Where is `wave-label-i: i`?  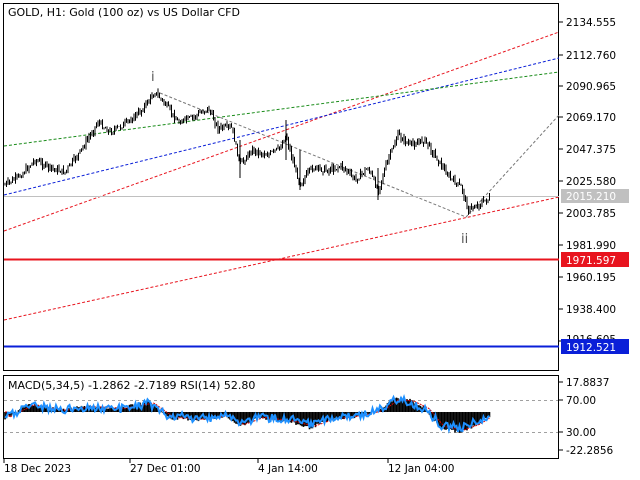 wave-label-i: i is located at coordinates (153, 77).